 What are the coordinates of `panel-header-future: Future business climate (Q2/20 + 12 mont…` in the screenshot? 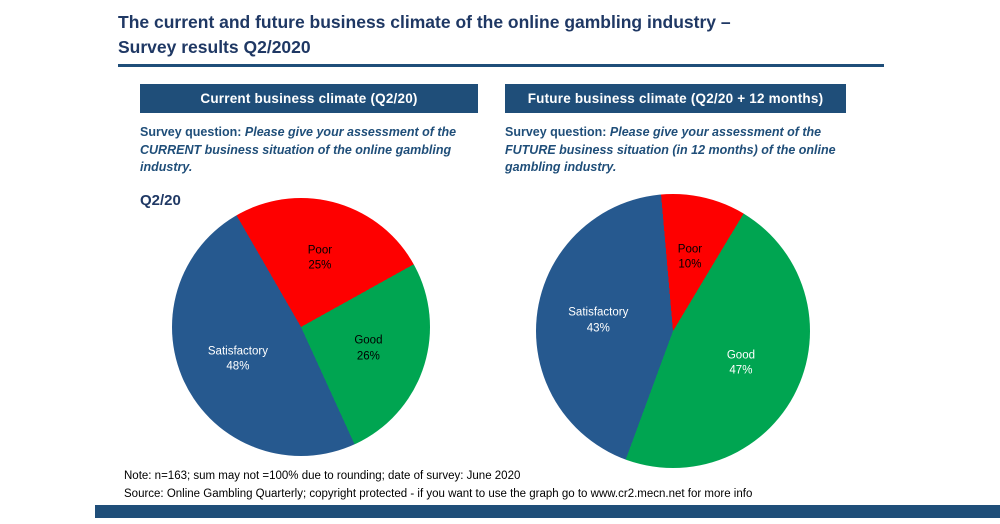 It's located at (675, 98).